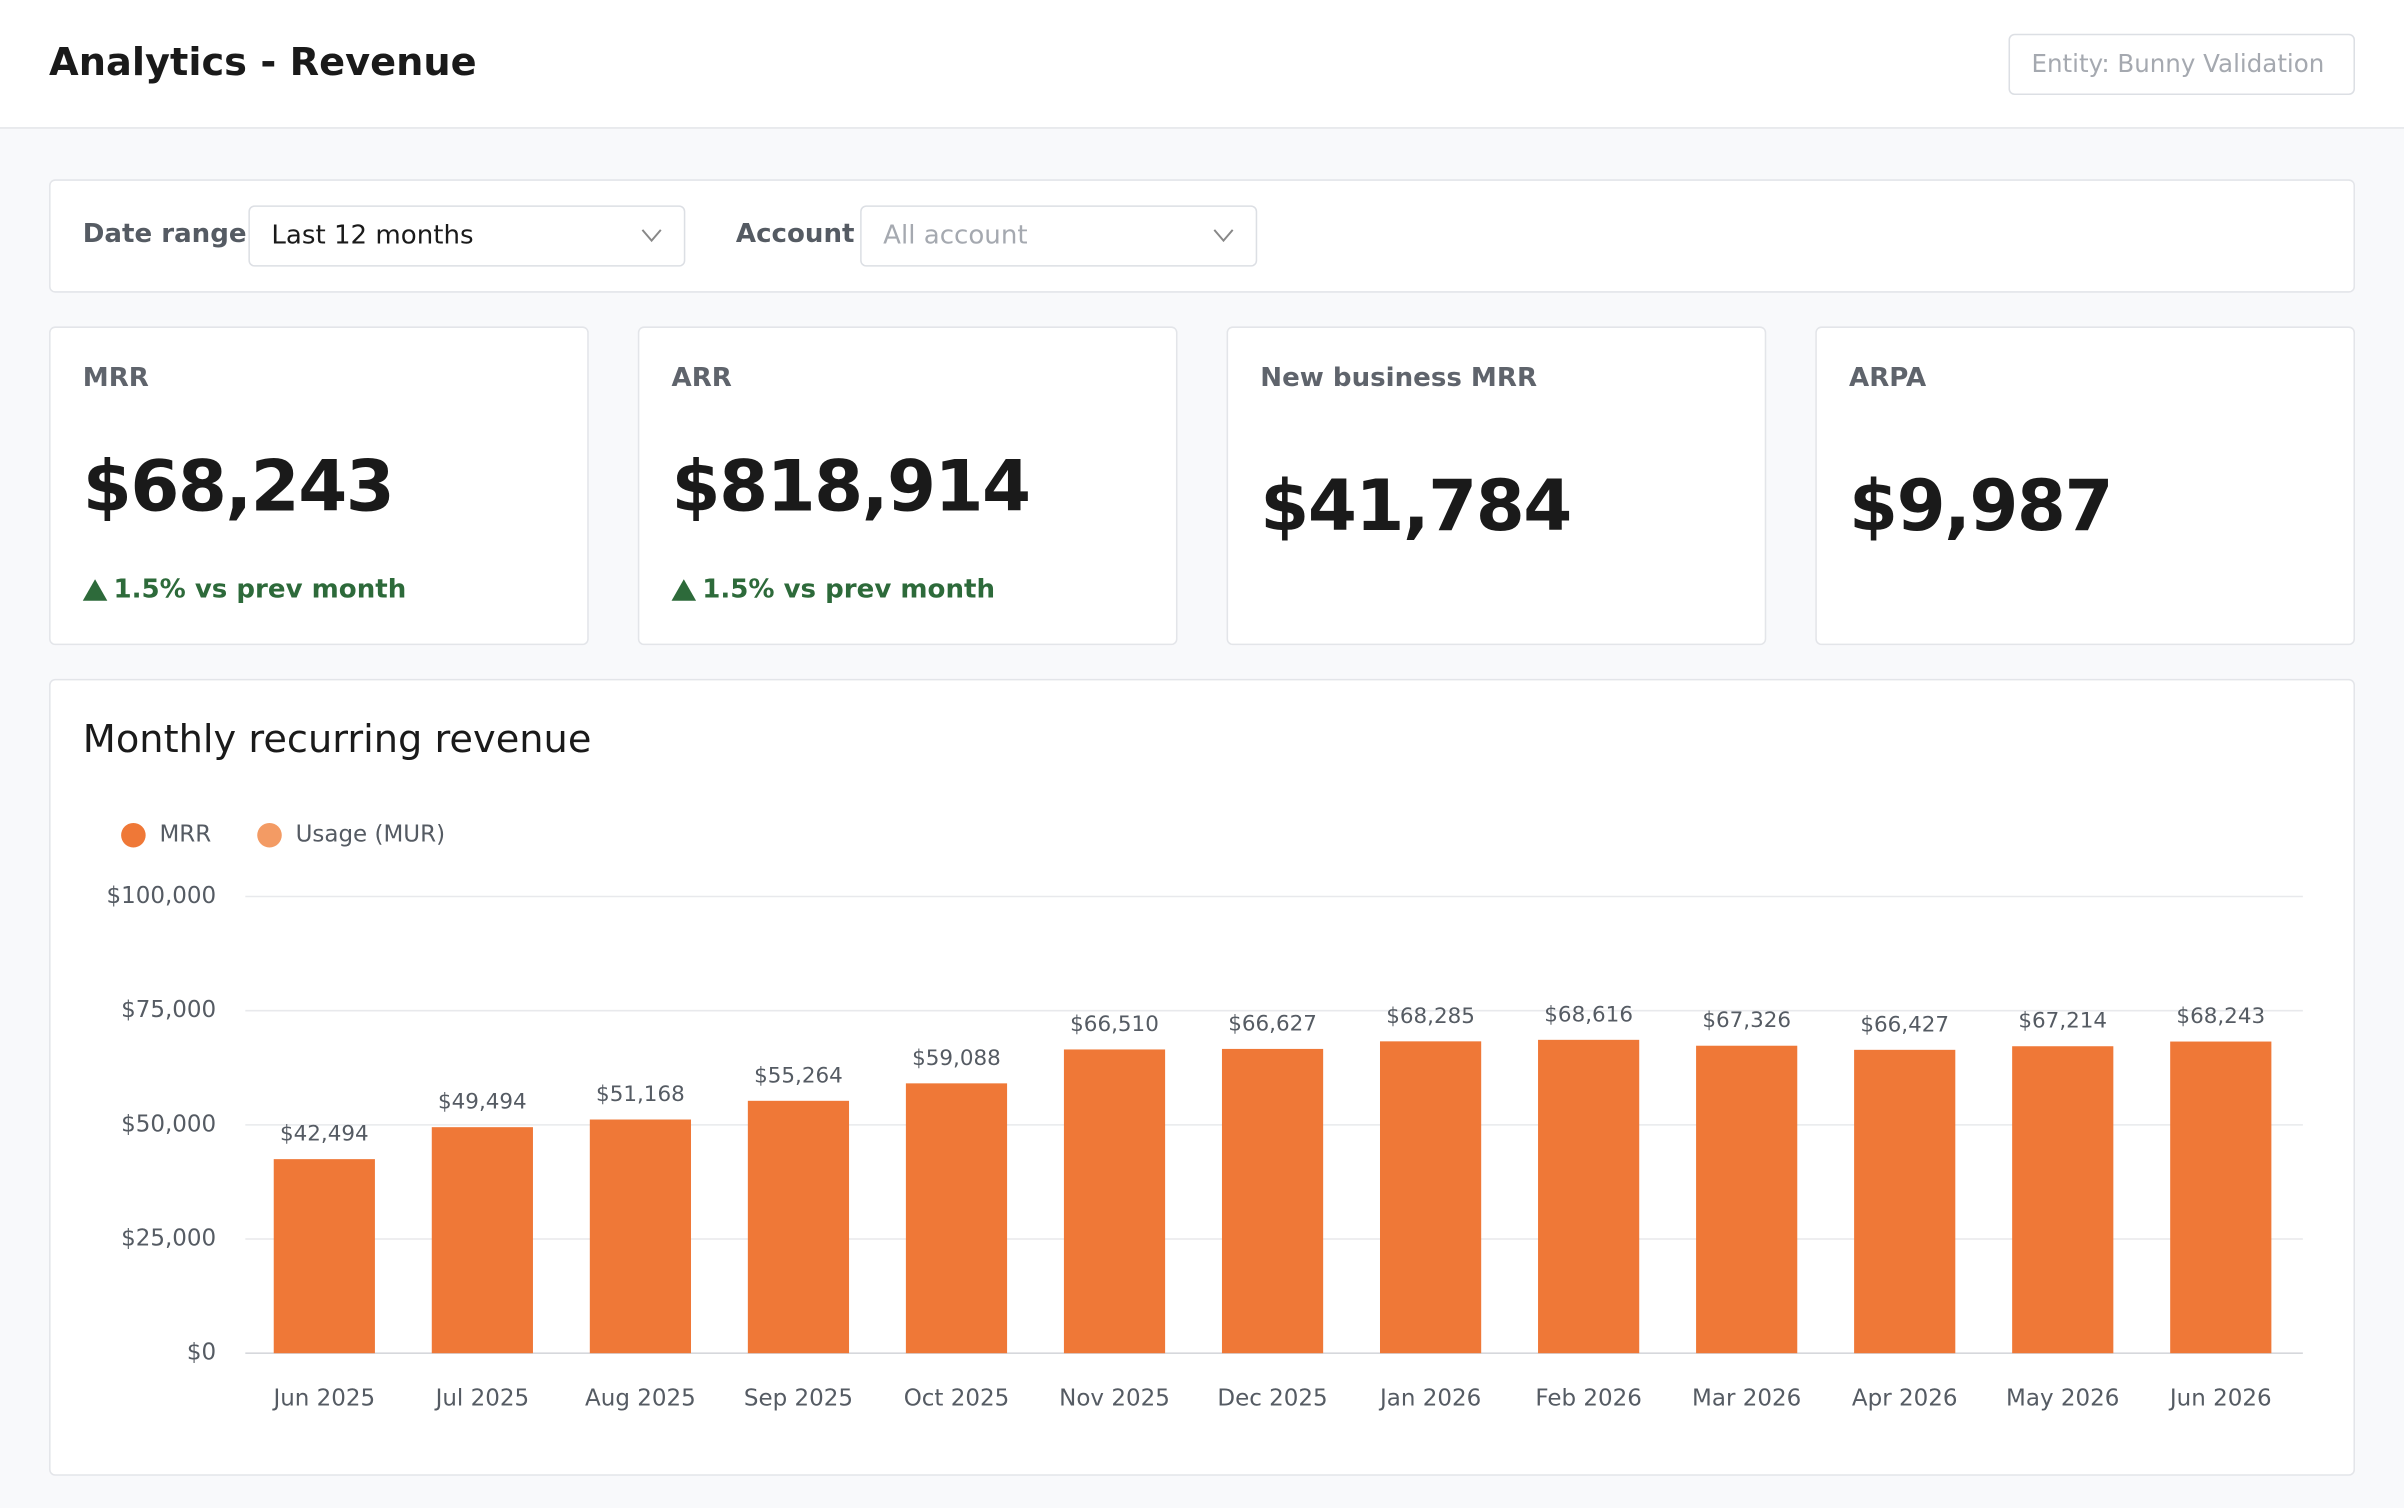 The width and height of the screenshot is (2404, 1508). I want to click on value-label: $66,627, so click(1272, 1023).